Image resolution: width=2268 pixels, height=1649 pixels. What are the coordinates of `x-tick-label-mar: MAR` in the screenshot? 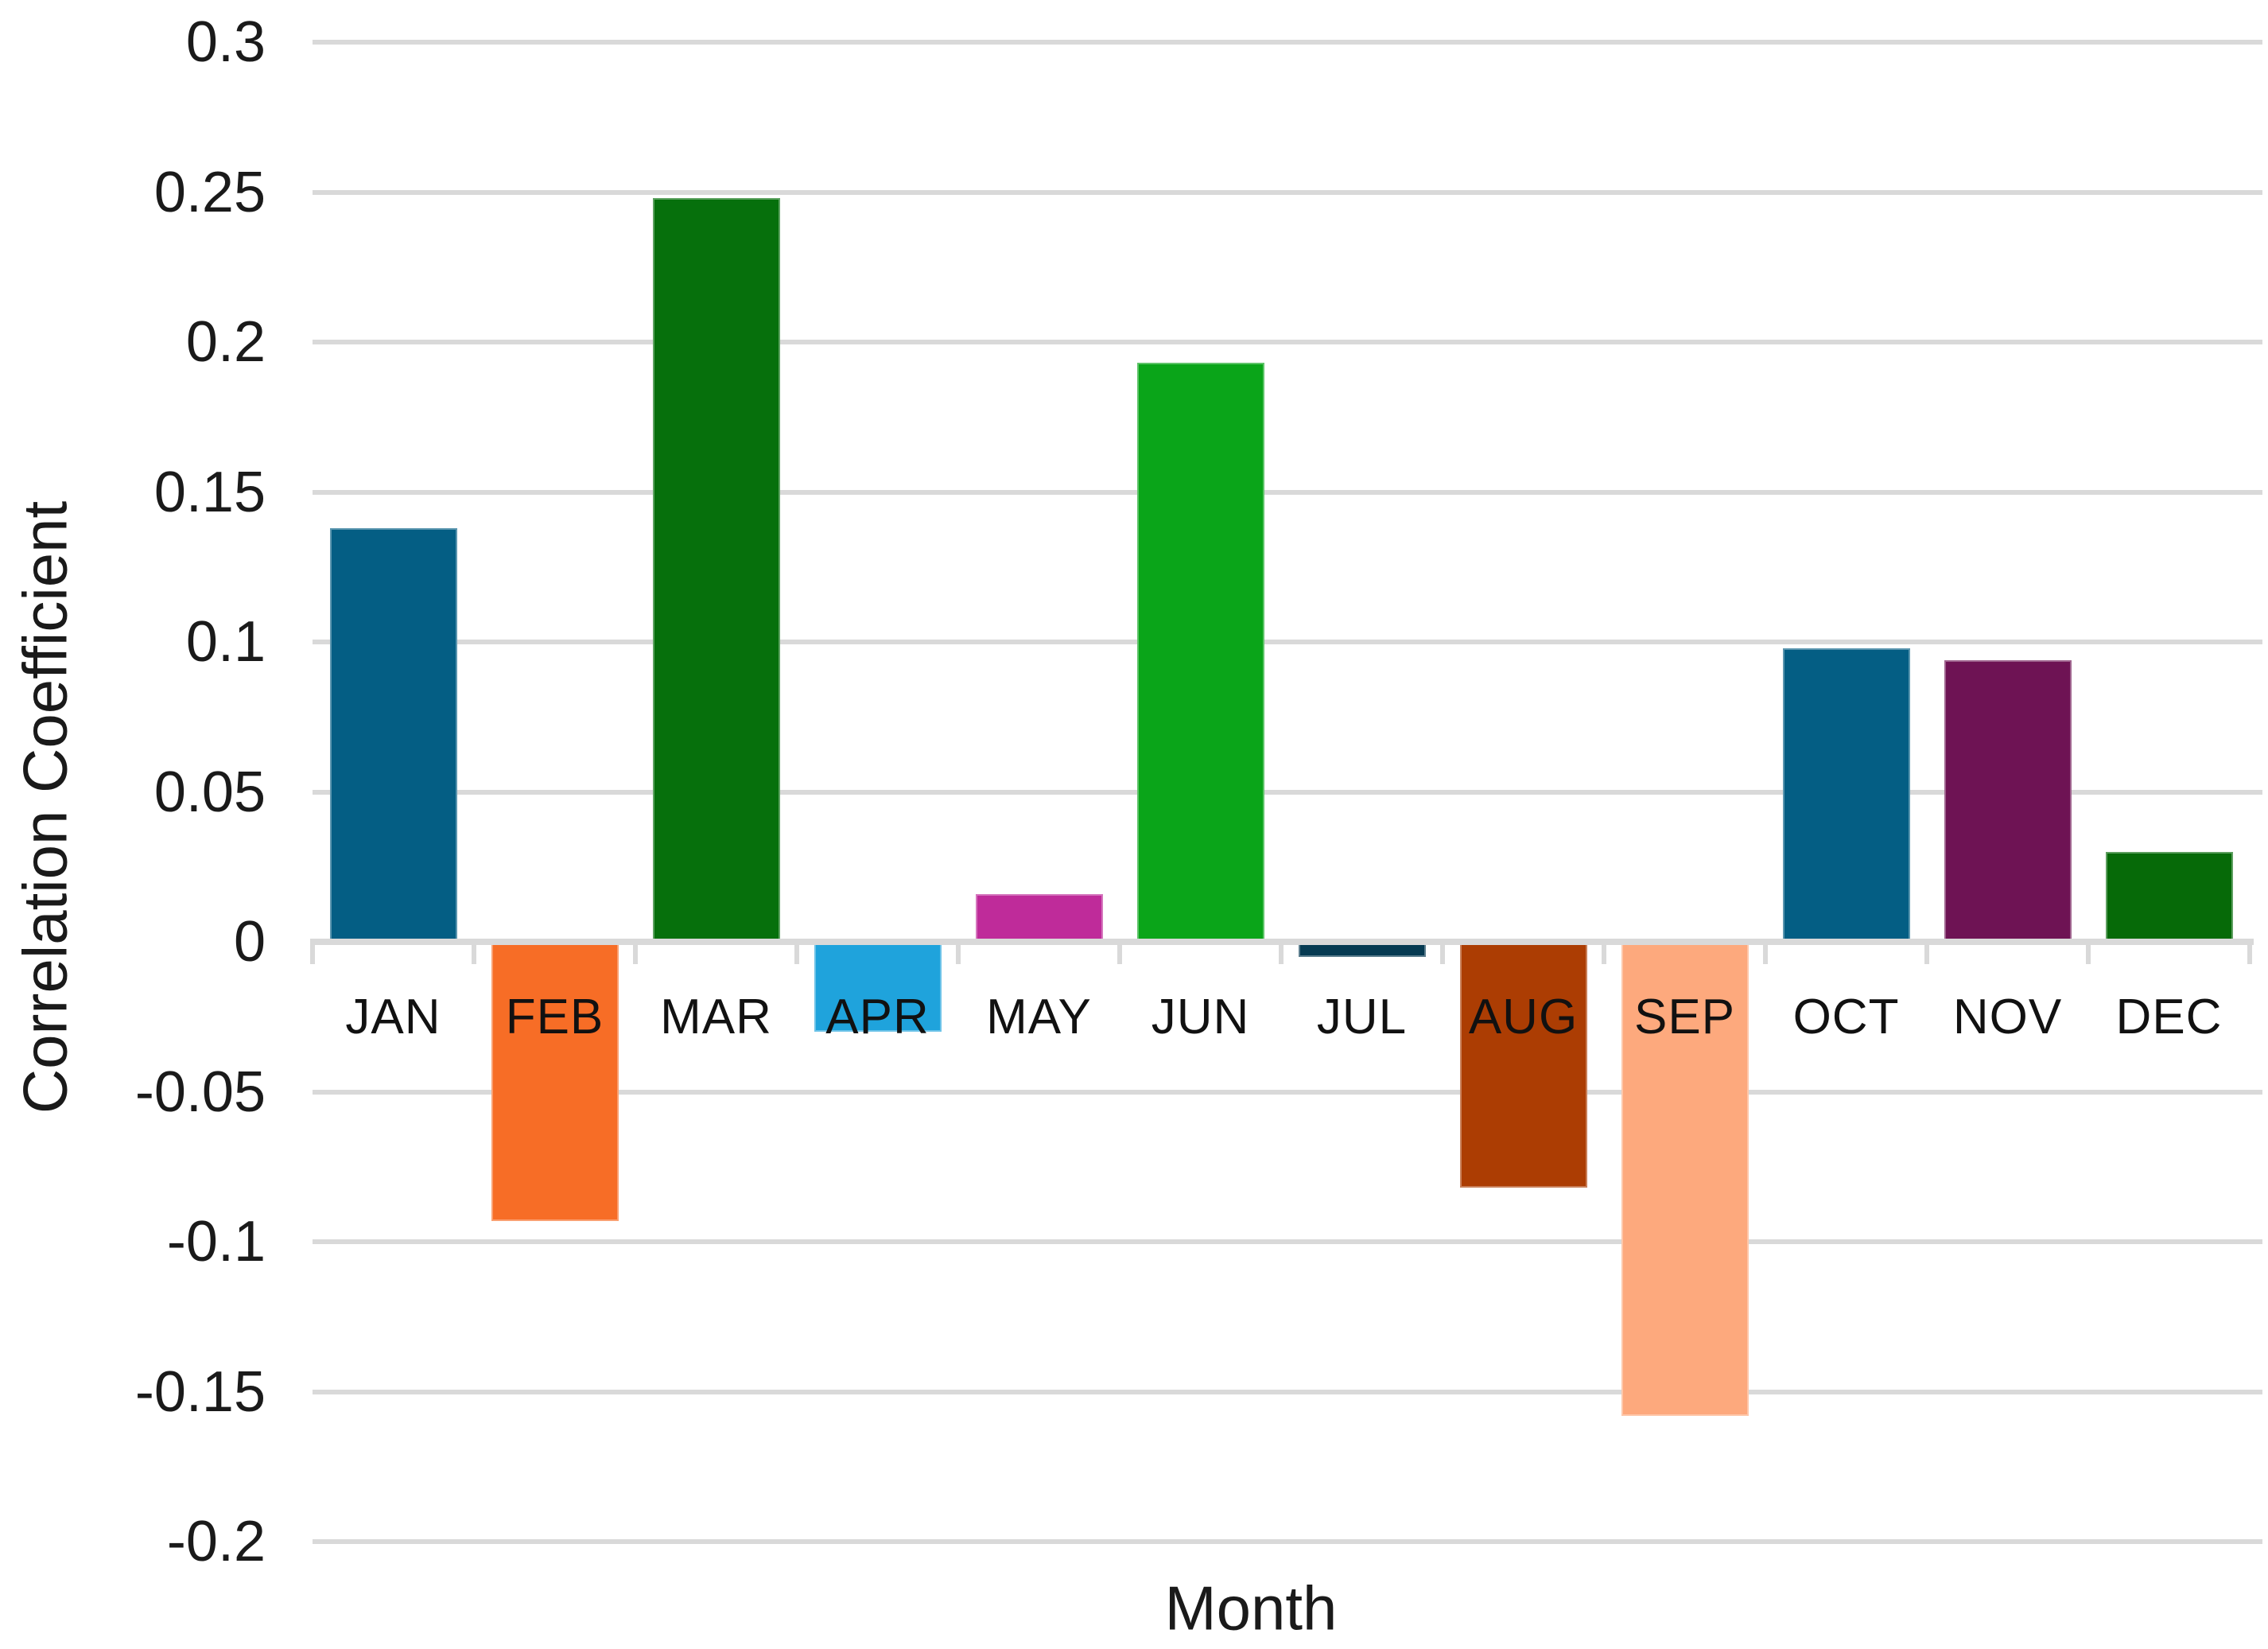 It's located at (716, 1017).